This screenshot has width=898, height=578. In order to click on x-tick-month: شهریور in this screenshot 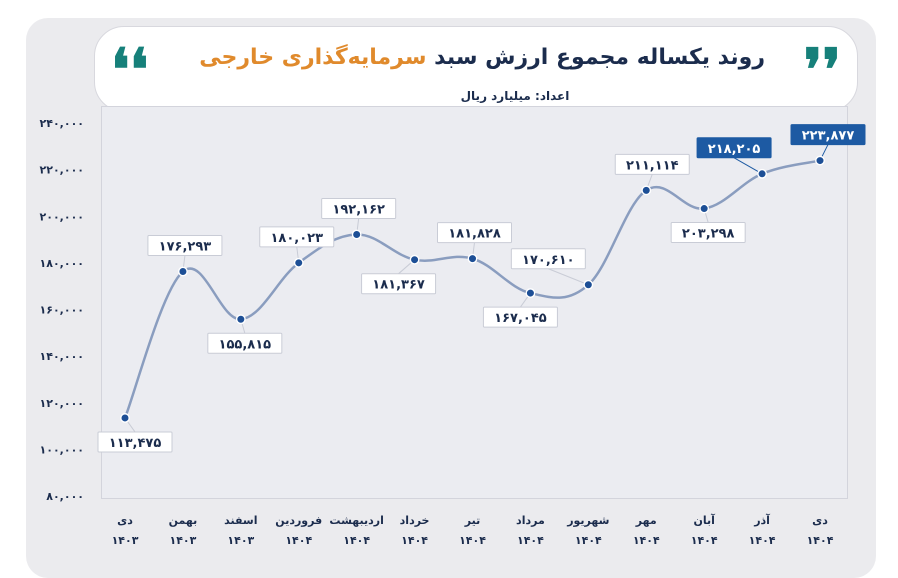, I will do `click(587, 520)`.